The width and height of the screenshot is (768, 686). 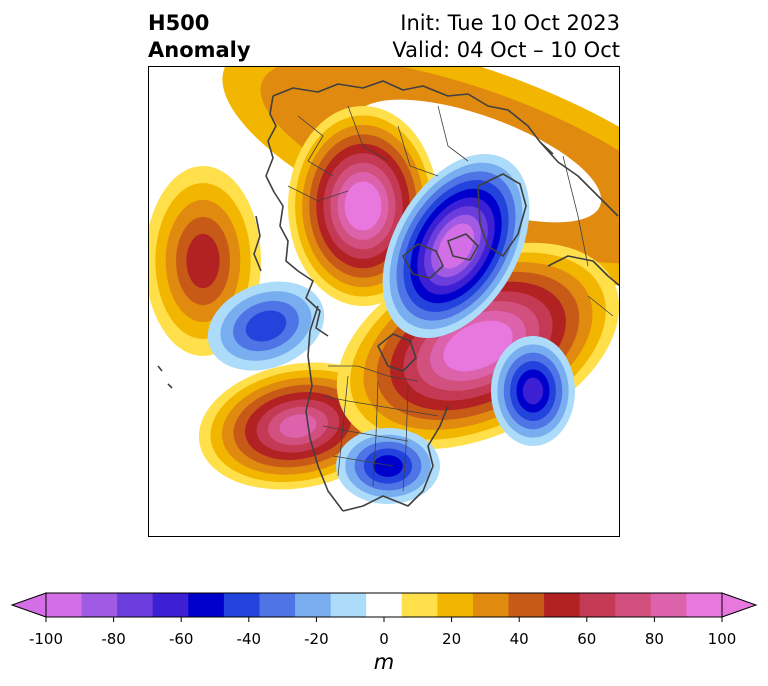 What do you see at coordinates (266, 326) in the screenshot?
I see `alaska-trough-level` at bounding box center [266, 326].